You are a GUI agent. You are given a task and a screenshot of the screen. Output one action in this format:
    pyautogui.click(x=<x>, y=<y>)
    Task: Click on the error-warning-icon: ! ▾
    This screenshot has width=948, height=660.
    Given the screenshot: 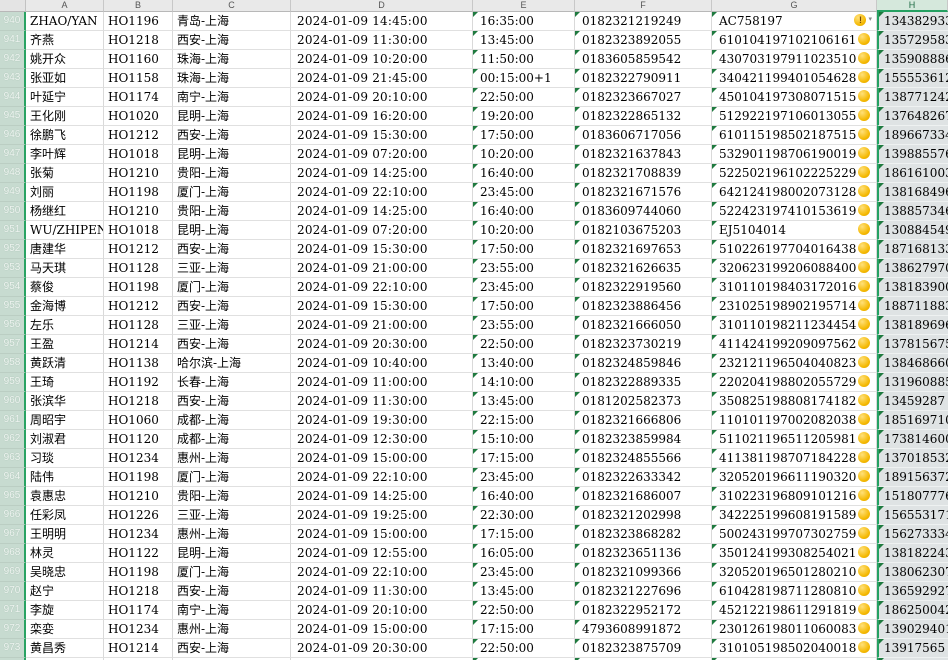 What is the action you would take?
    pyautogui.click(x=863, y=20)
    